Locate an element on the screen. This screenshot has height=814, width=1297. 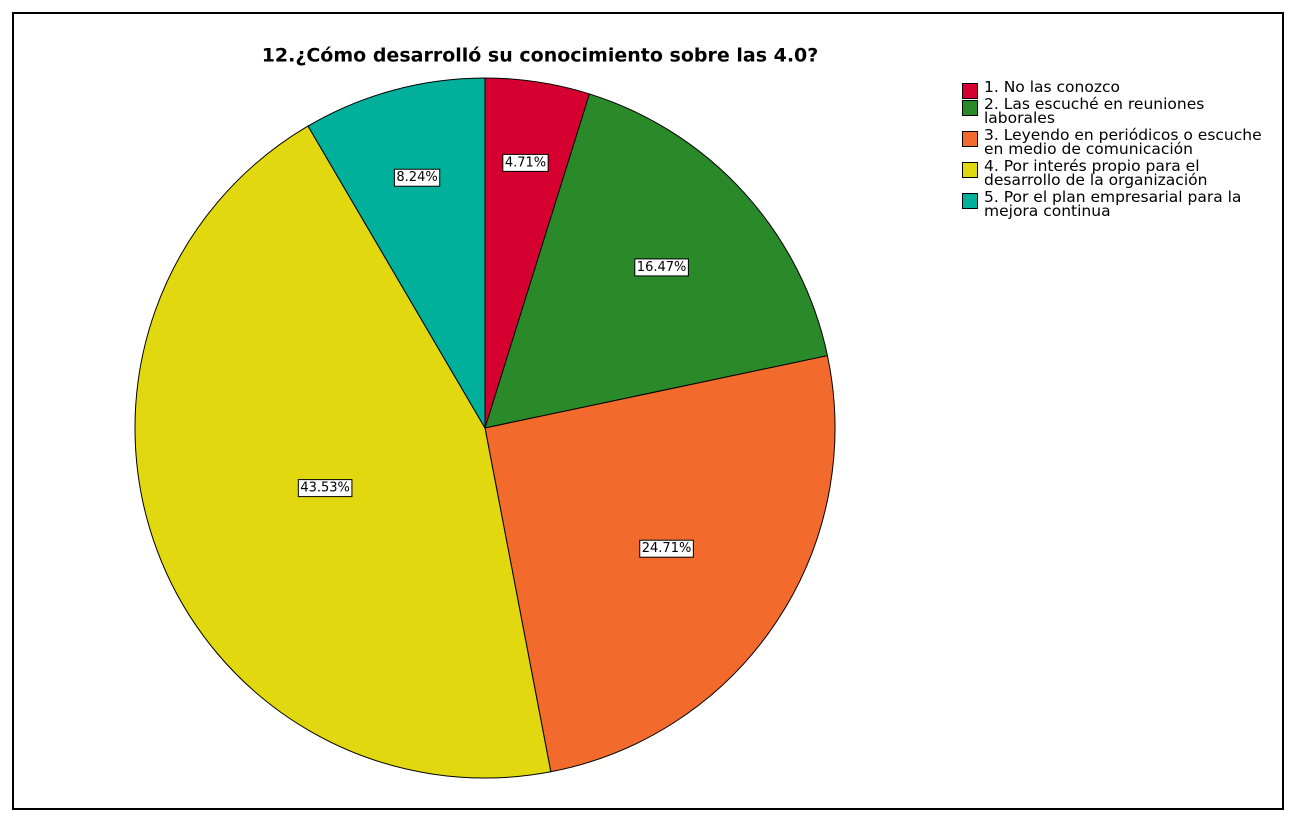
data-label-text: 43.53% is located at coordinates (325, 488).